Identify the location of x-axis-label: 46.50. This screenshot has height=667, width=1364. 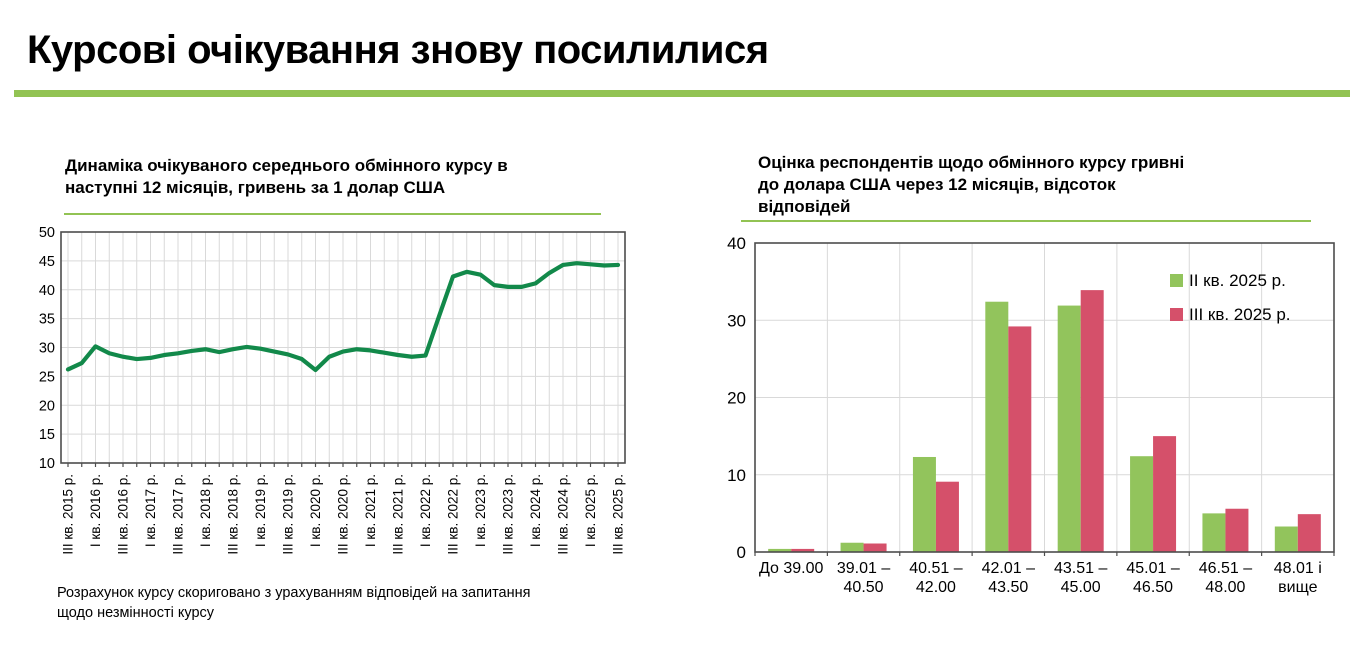
(1153, 587).